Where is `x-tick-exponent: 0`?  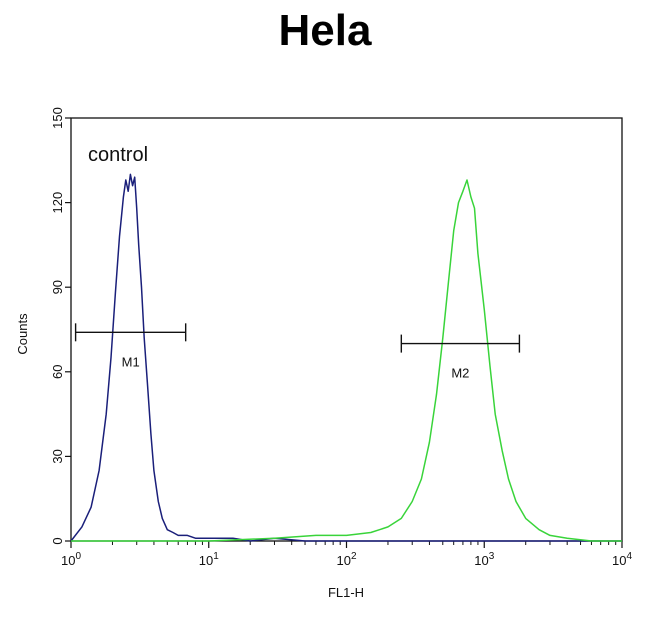 x-tick-exponent: 0 is located at coordinates (78, 556).